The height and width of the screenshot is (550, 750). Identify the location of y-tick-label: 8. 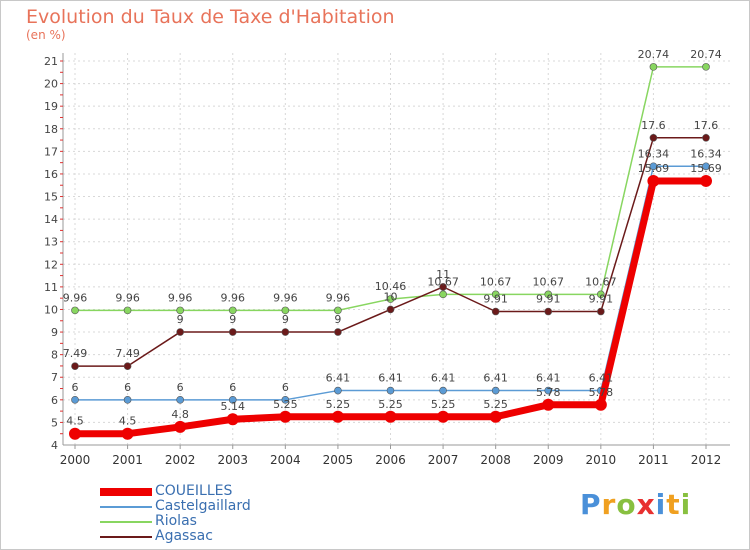
(54, 355).